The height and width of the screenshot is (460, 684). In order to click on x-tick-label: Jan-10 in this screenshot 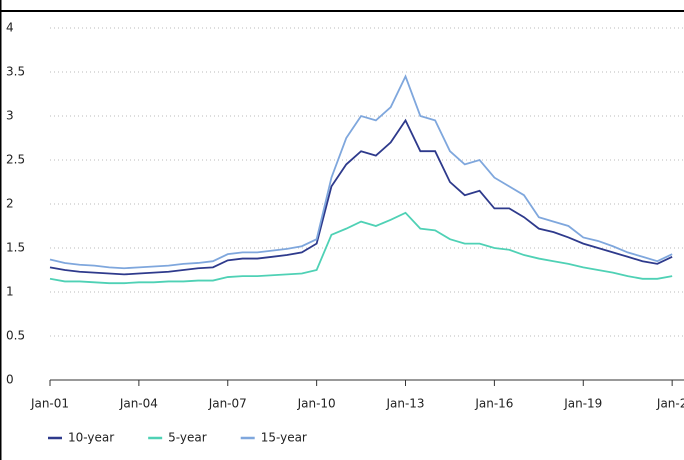, I will do `click(316, 404)`.